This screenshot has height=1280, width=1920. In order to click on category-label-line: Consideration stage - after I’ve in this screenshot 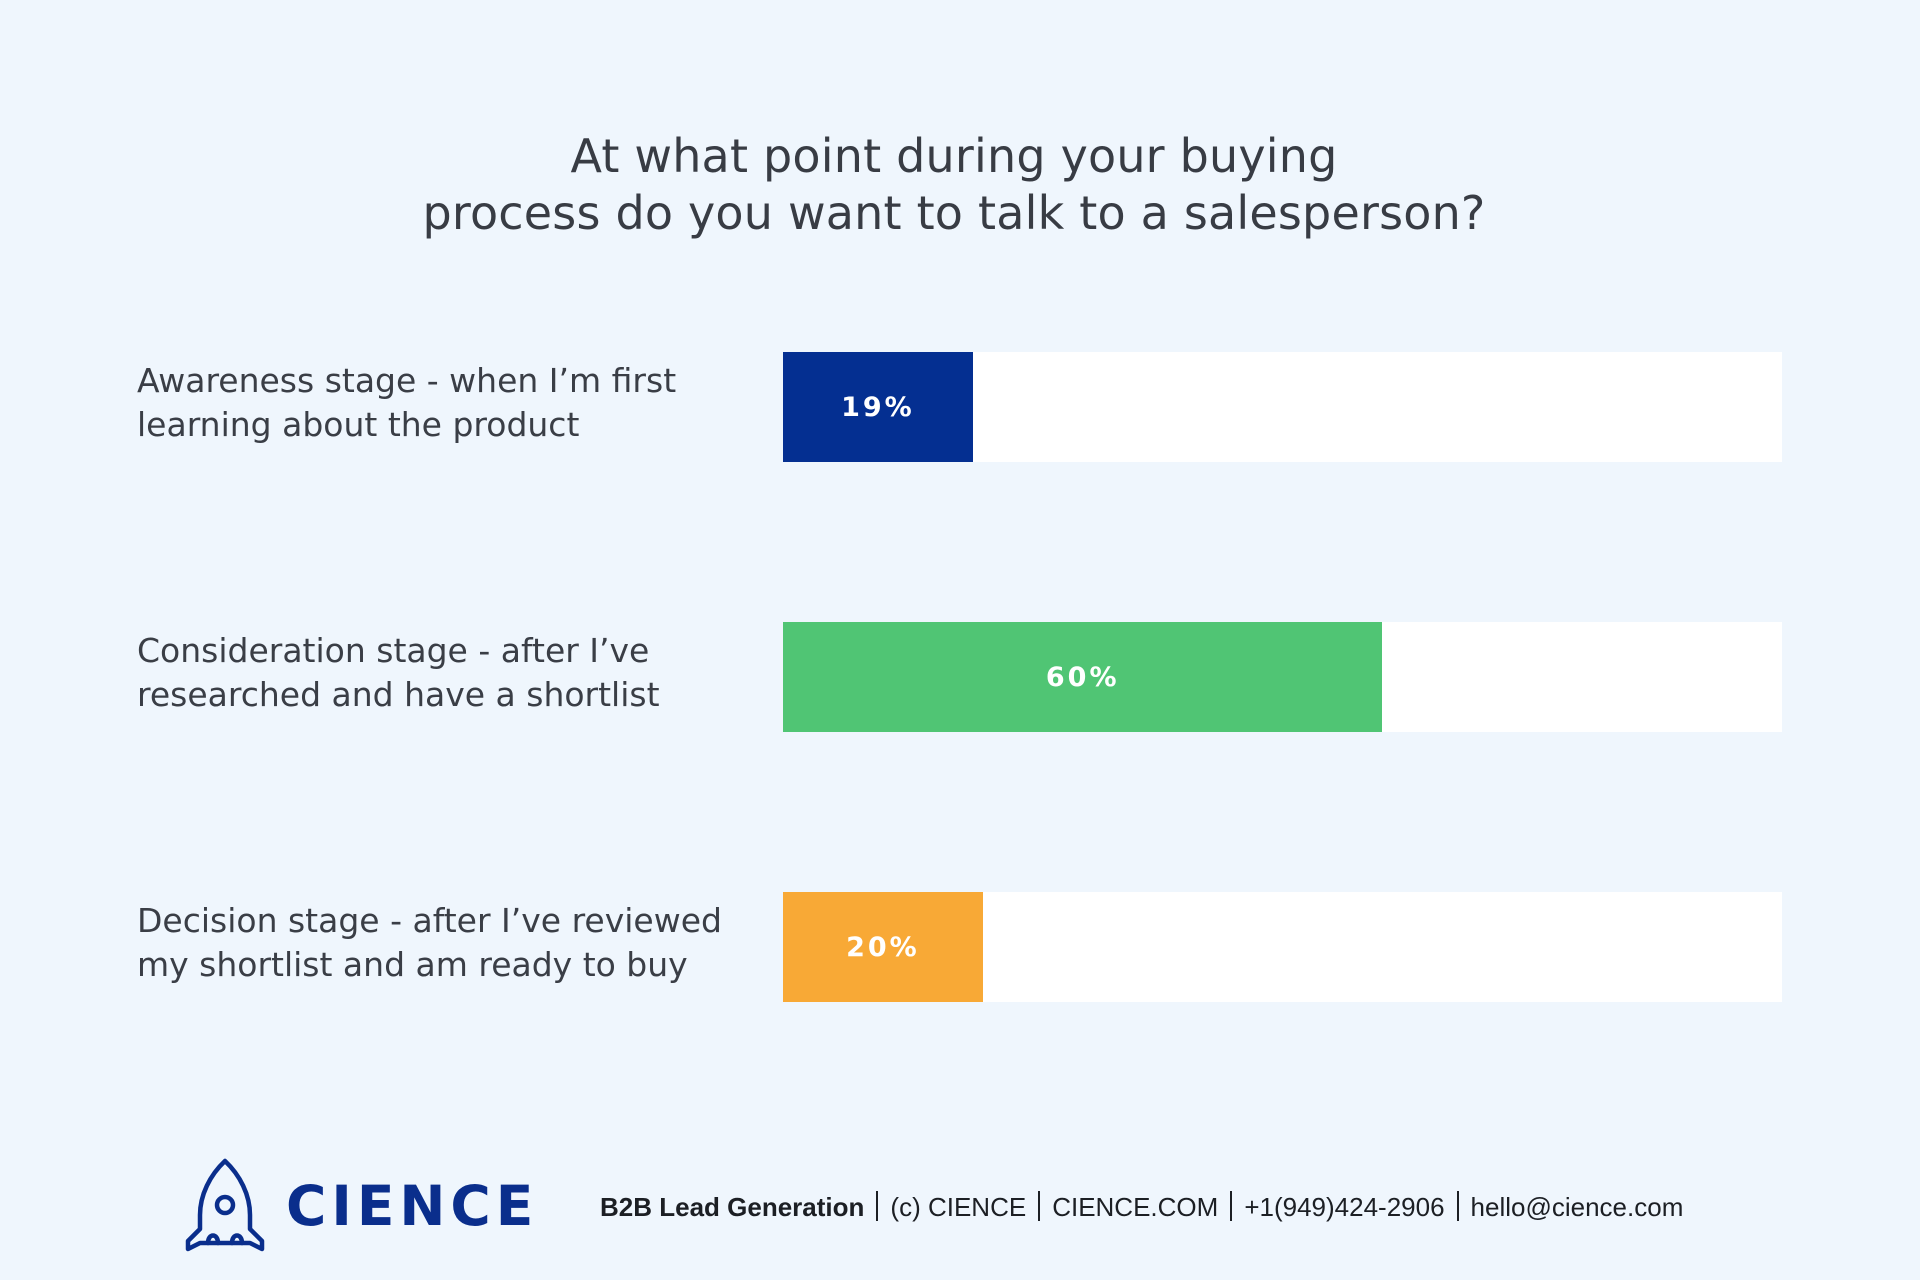, I will do `click(393, 650)`.